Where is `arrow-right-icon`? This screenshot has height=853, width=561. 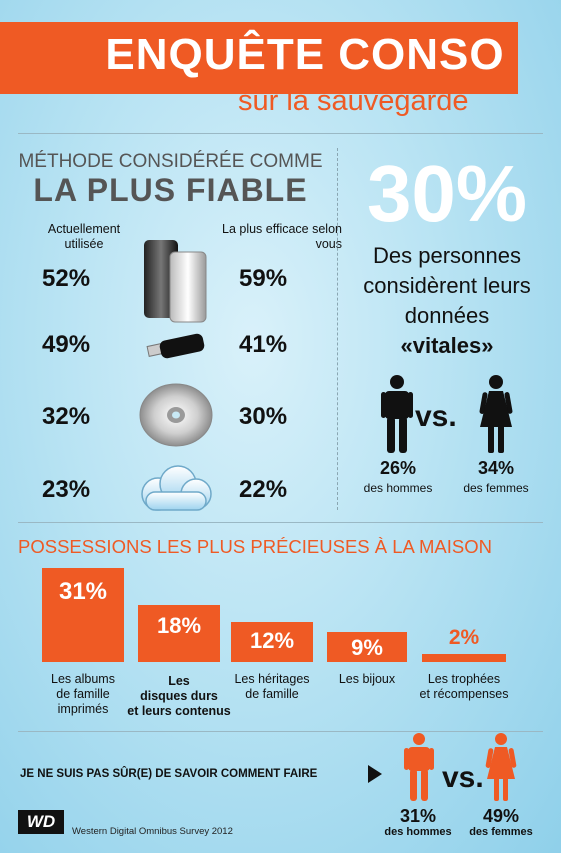
arrow-right-icon is located at coordinates (375, 774).